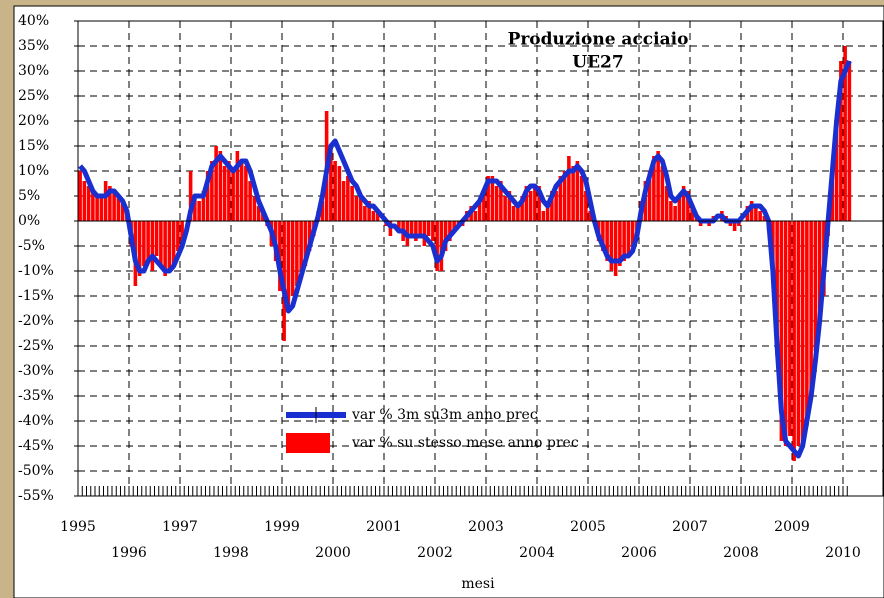  Describe the element at coordinates (282, 527) in the screenshot. I see `x-tick-label: 1999` at that location.